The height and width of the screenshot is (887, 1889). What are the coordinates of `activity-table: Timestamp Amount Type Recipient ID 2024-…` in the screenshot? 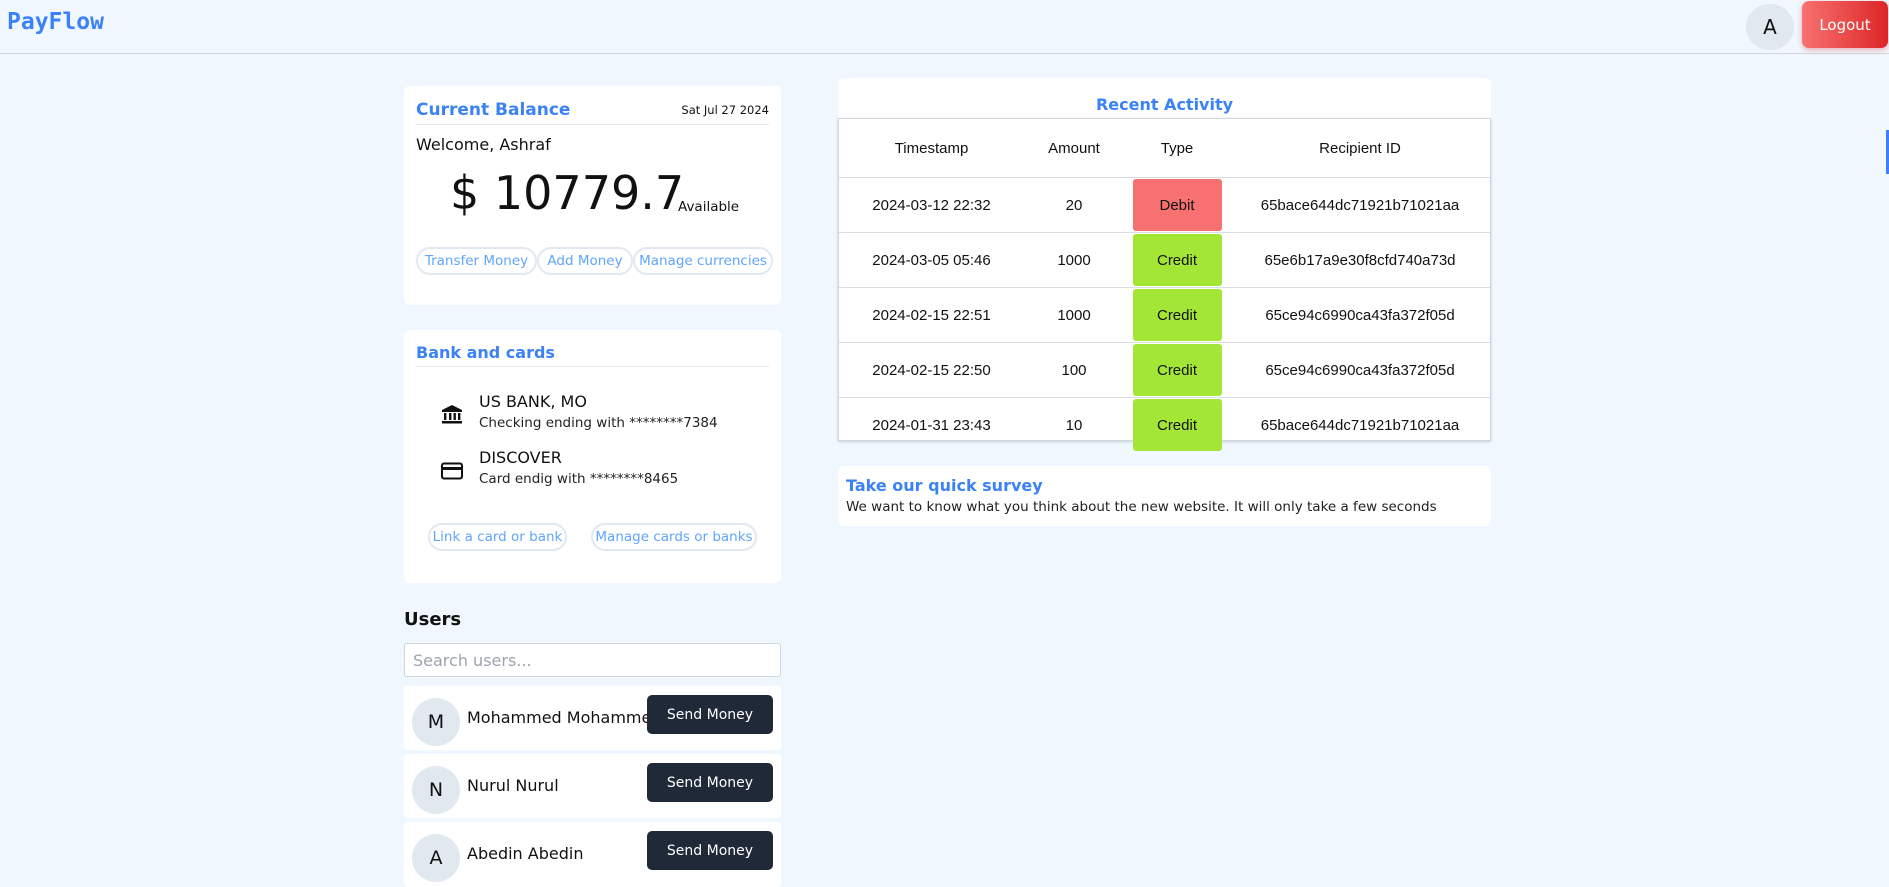 It's located at (1164, 285).